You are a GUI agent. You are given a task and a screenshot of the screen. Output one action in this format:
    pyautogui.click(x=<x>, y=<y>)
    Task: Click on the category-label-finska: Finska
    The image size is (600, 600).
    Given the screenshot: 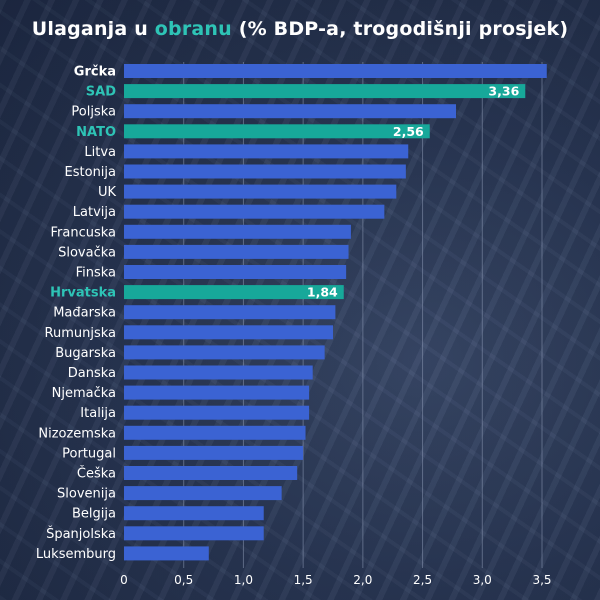 What is the action you would take?
    pyautogui.click(x=96, y=273)
    